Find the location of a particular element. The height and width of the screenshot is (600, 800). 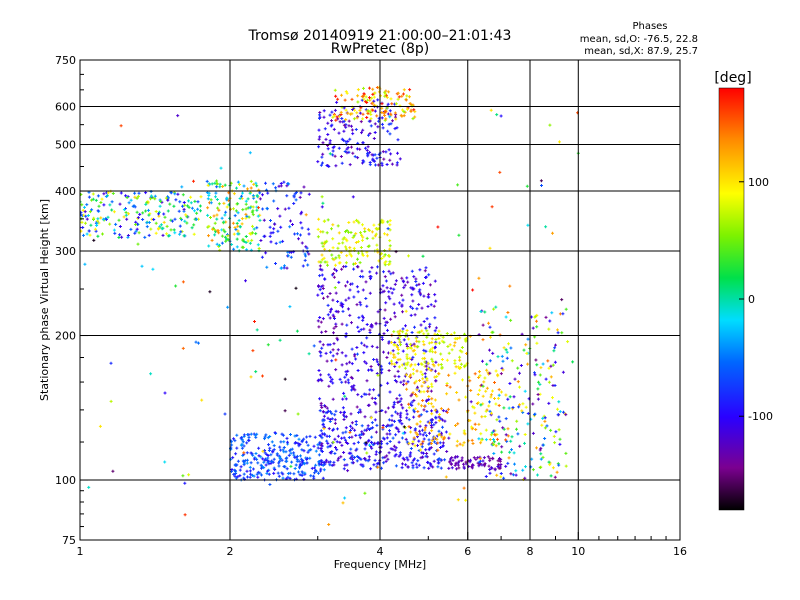

y-tick-label: 750 is located at coordinates (65, 60).